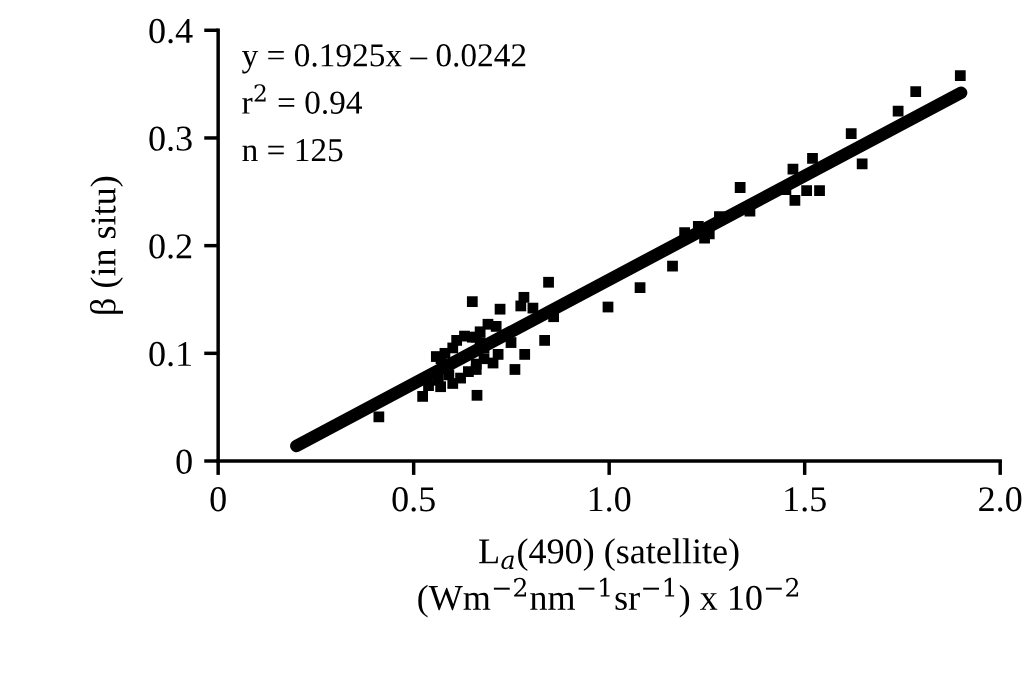  Describe the element at coordinates (106, 245) in the screenshot. I see `y-axis-title: β (in situ)` at that location.